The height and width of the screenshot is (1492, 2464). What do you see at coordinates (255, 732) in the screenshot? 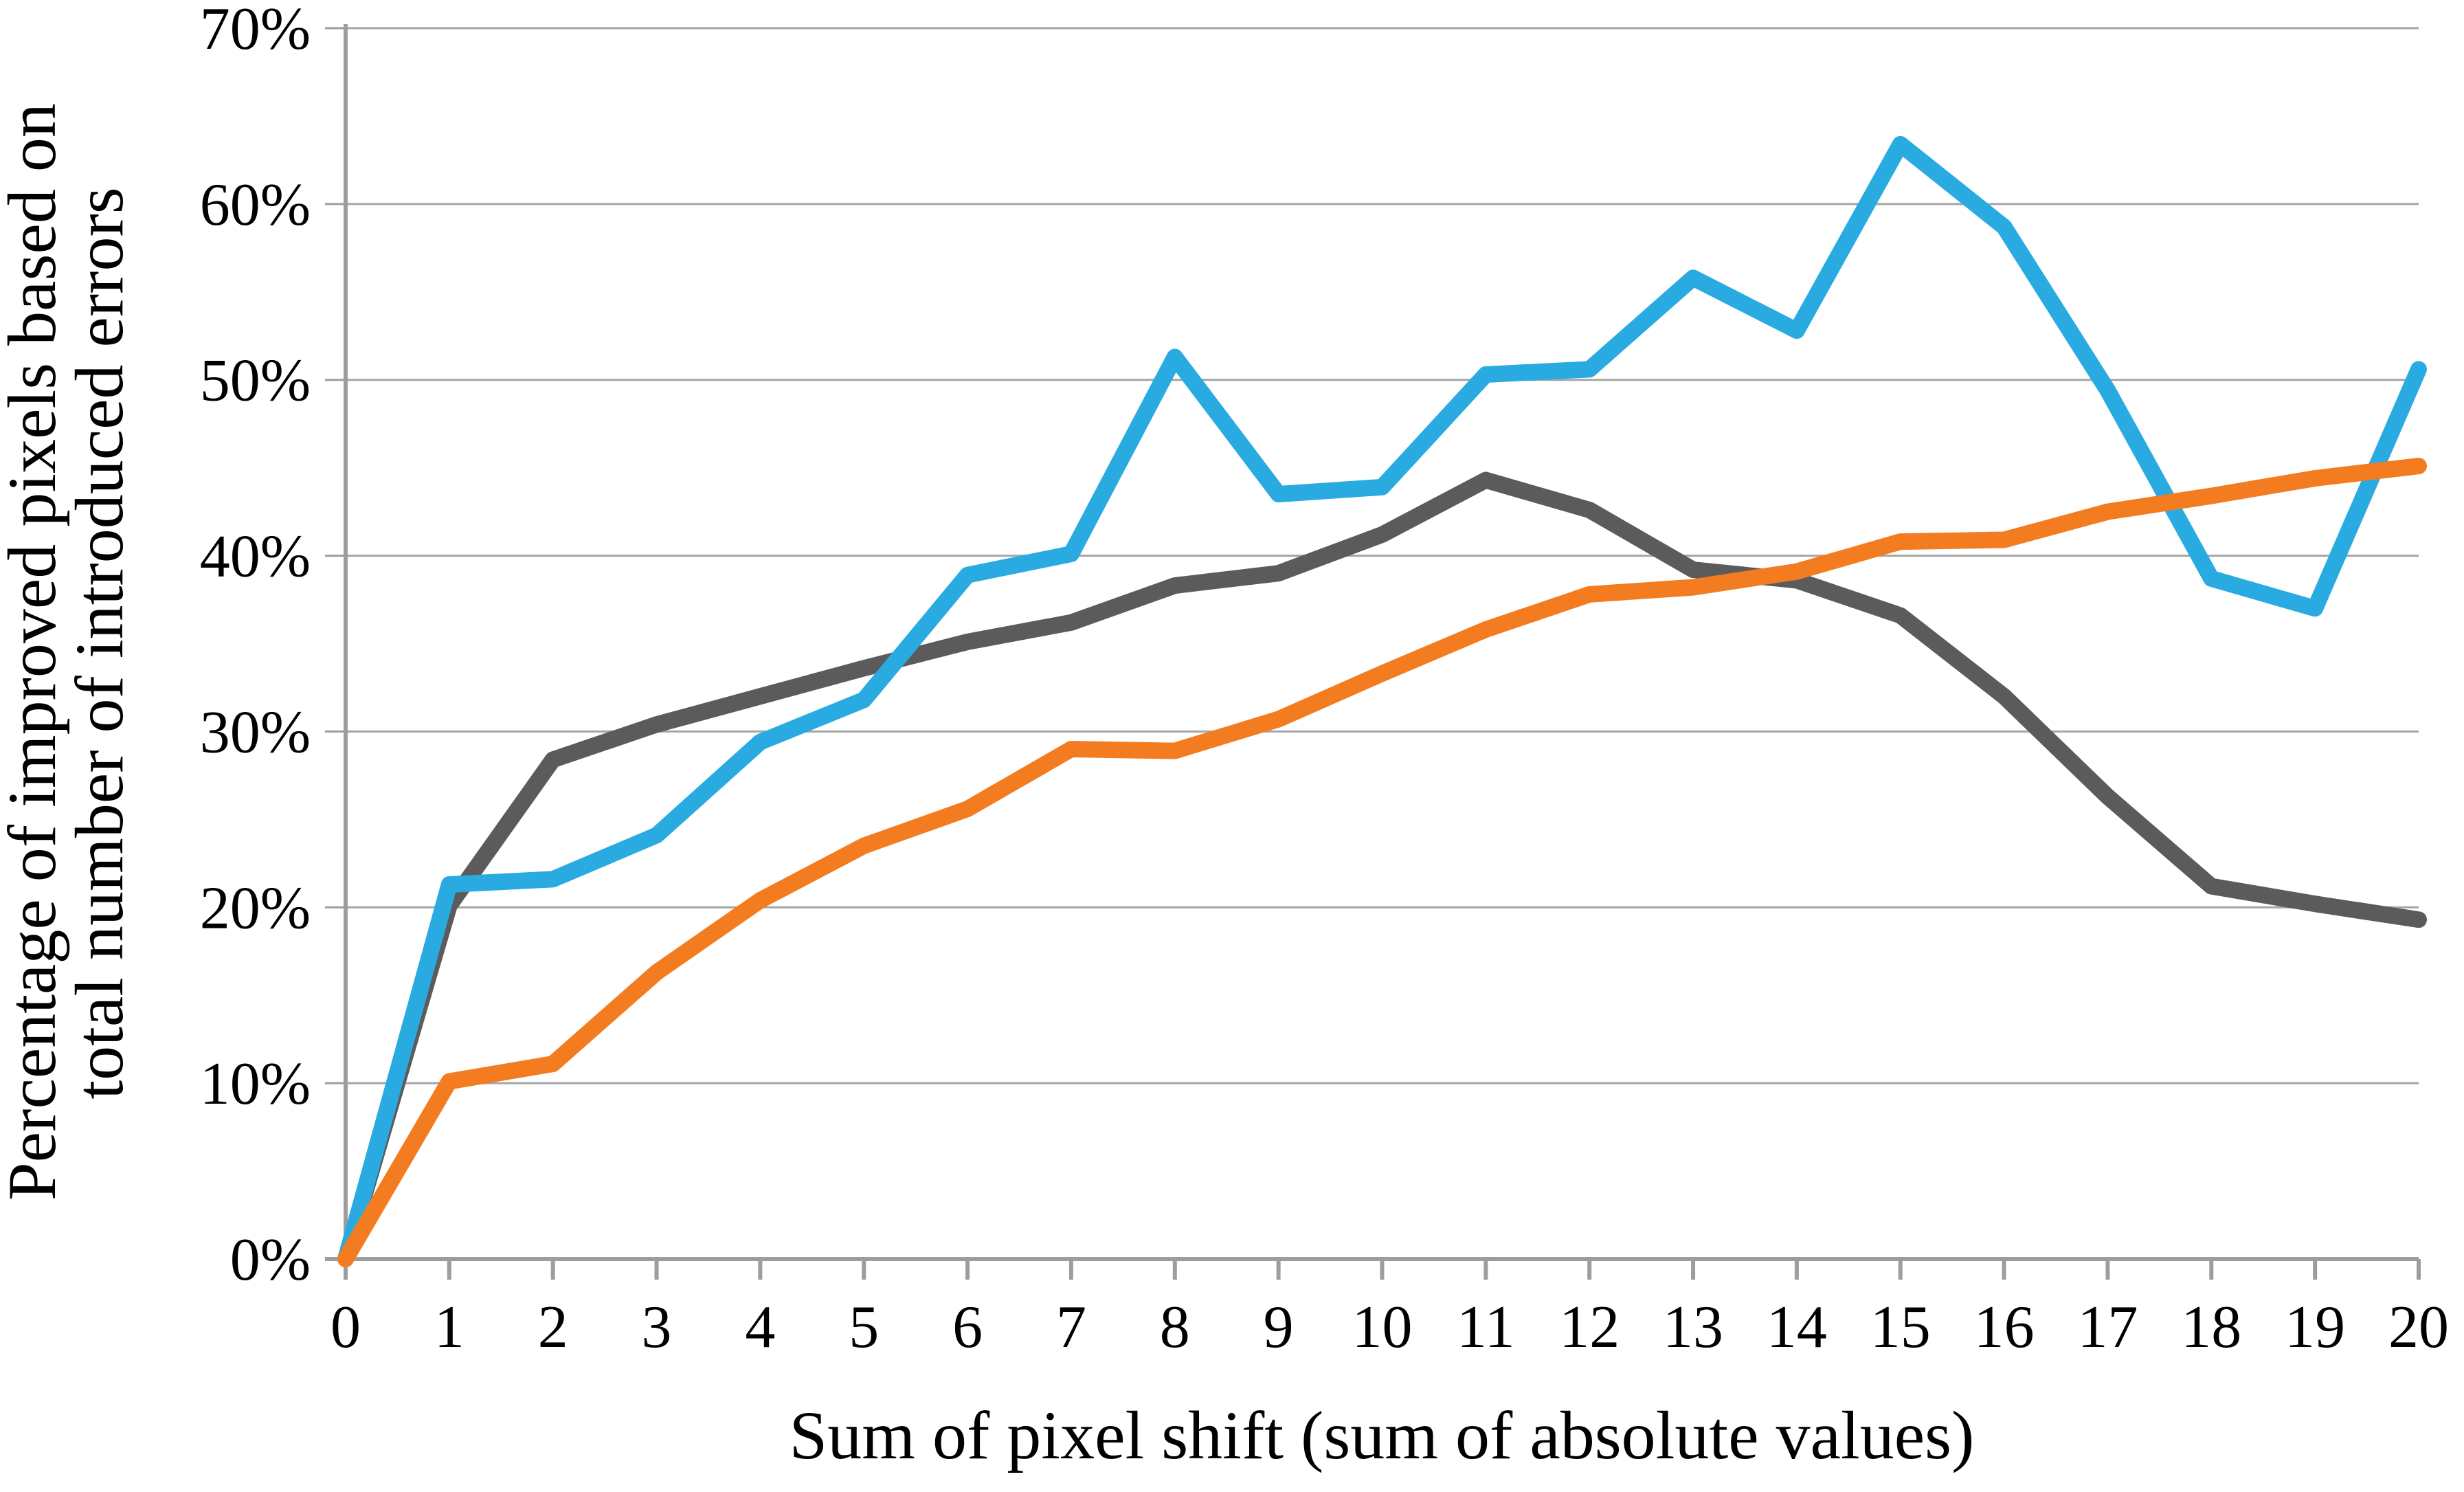
I see `y-tick-label: 30%` at bounding box center [255, 732].